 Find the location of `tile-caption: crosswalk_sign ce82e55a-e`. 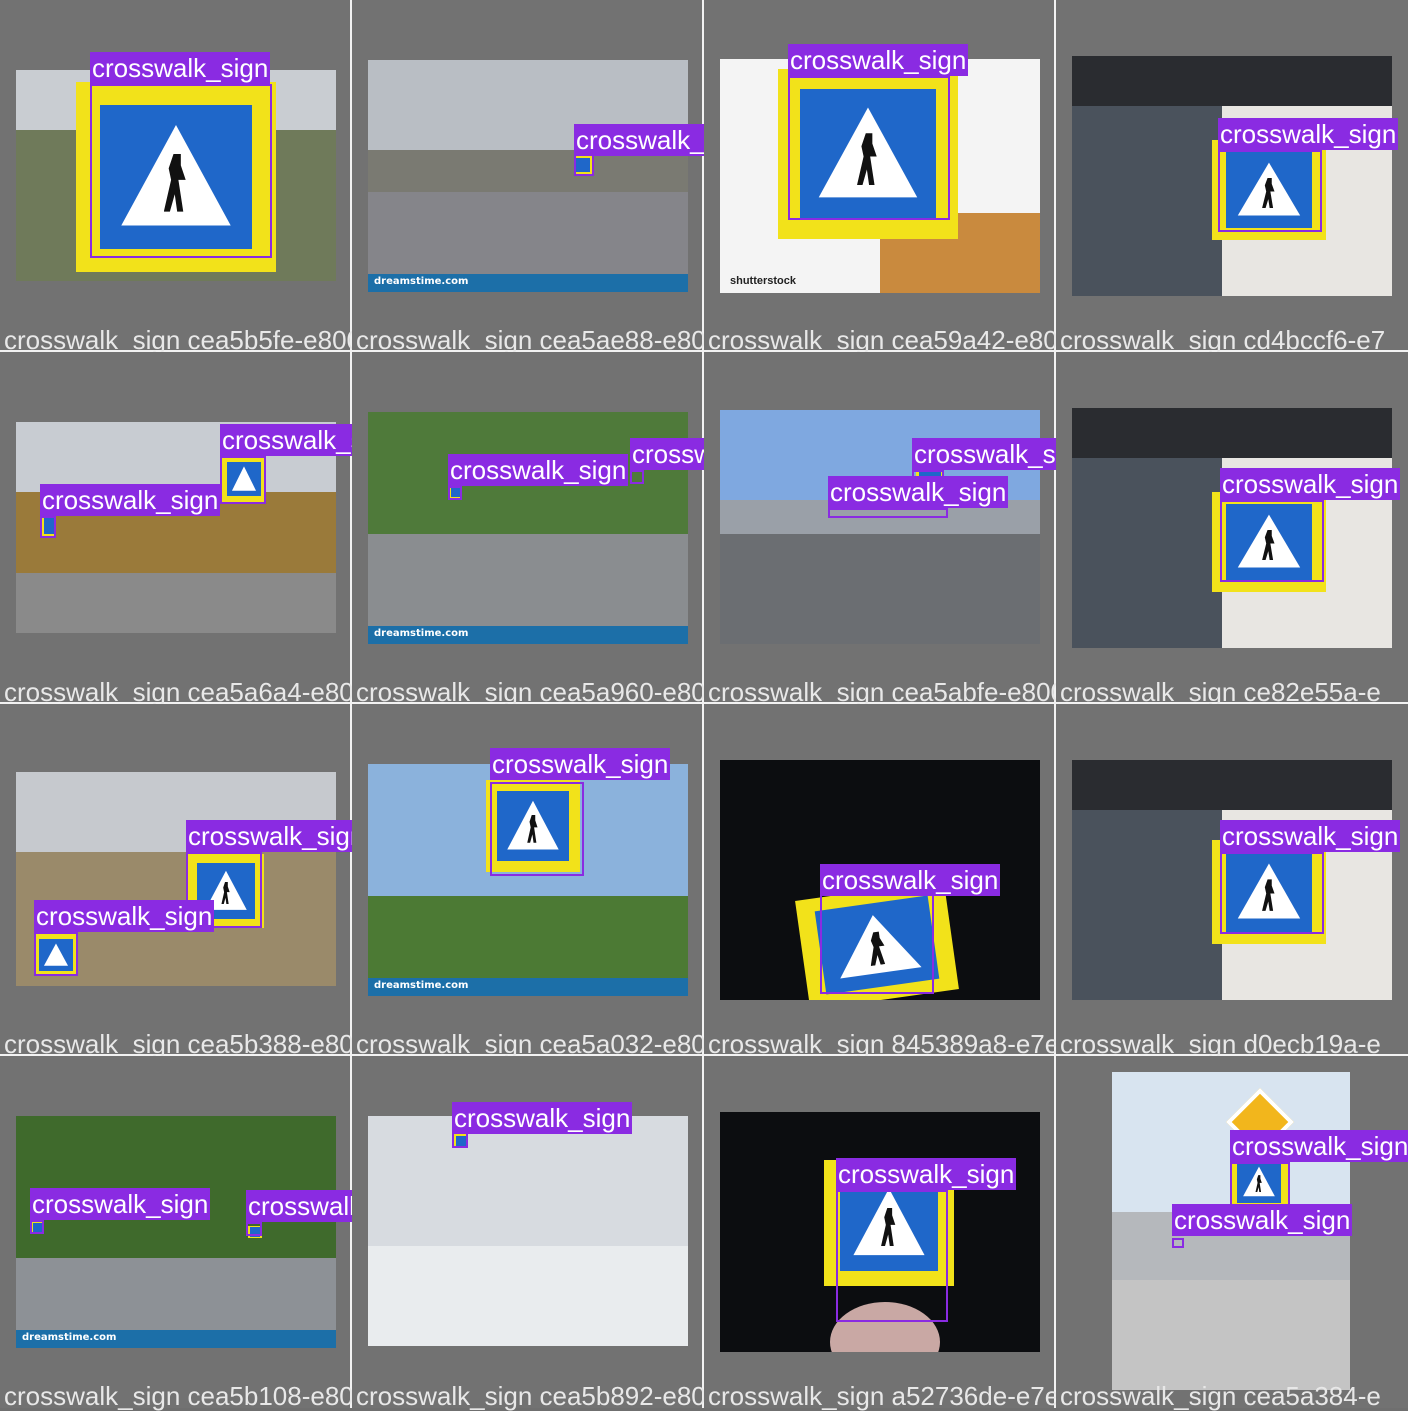

tile-caption: crosswalk_sign ce82e55a-e is located at coordinates (1220, 692).